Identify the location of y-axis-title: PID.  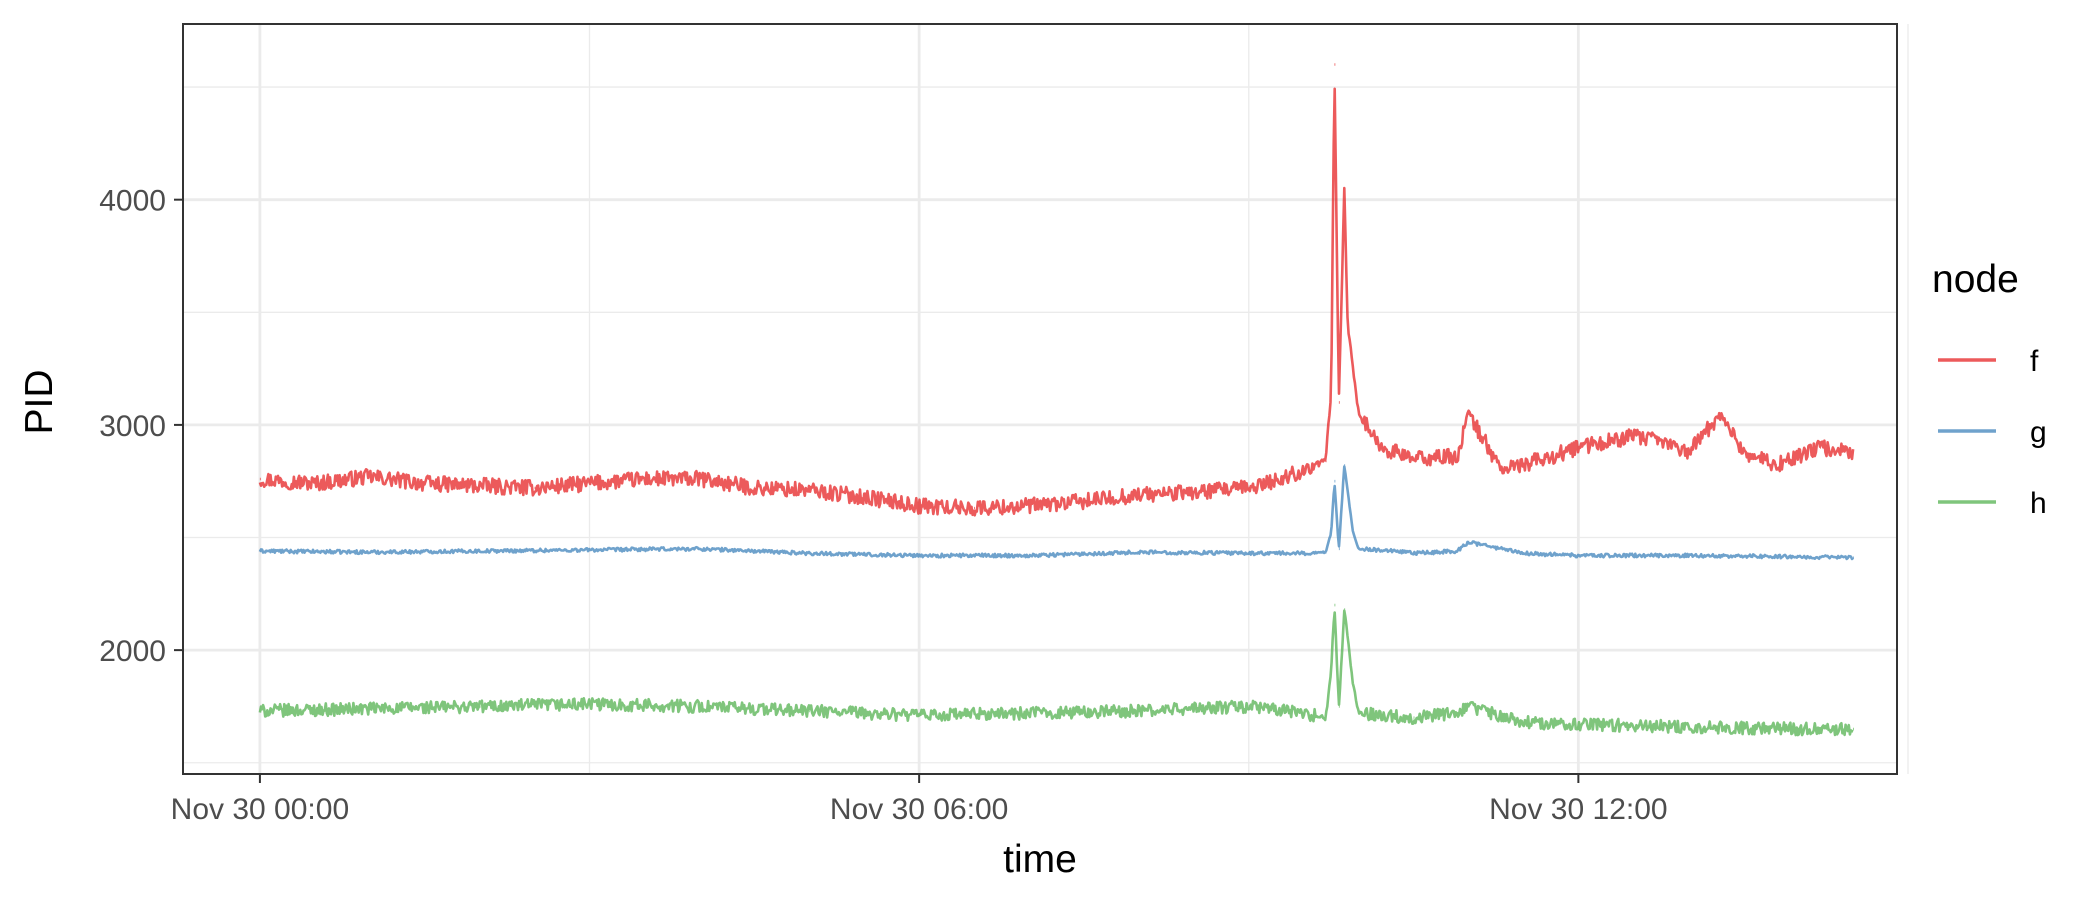
(39, 401).